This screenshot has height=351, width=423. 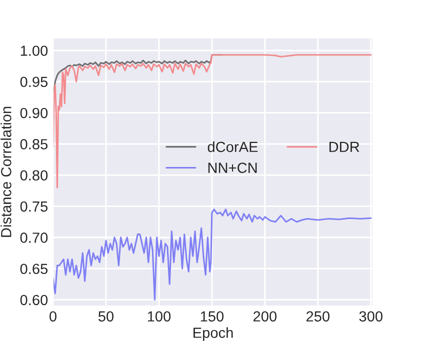 I want to click on y-tick-label: 0.80, so click(x=34, y=175).